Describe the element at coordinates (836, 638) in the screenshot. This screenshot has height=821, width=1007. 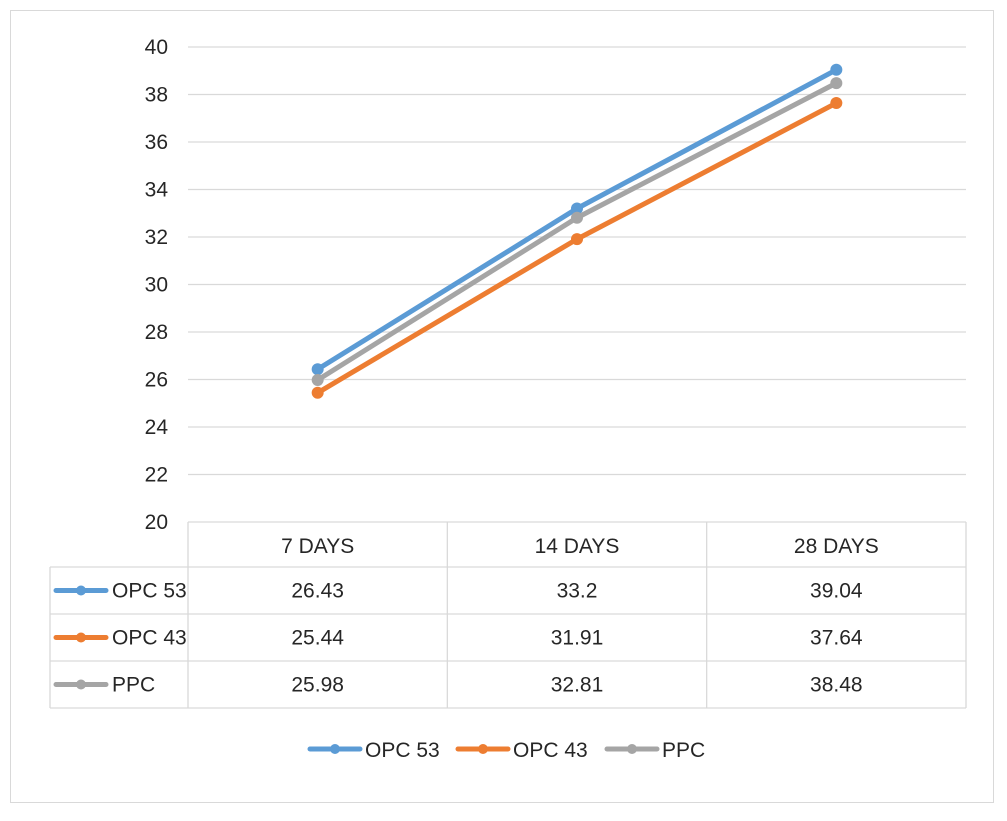
I see `table-cell-value: 37.64` at that location.